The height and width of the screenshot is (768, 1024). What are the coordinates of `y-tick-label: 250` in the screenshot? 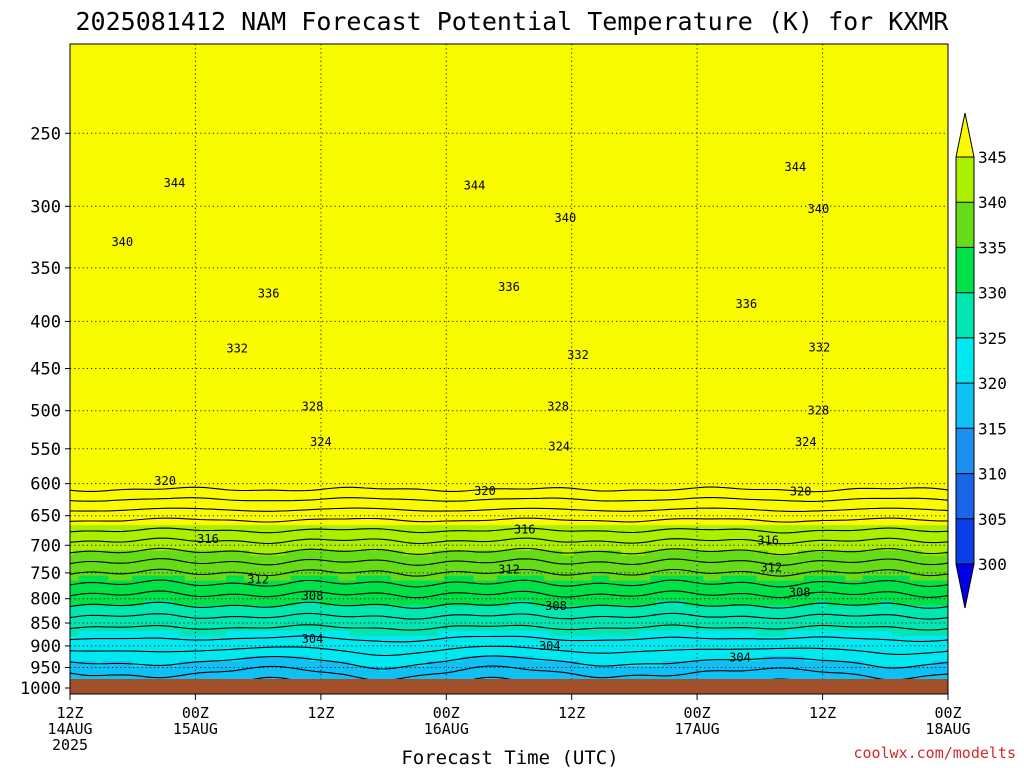 It's located at (45, 134).